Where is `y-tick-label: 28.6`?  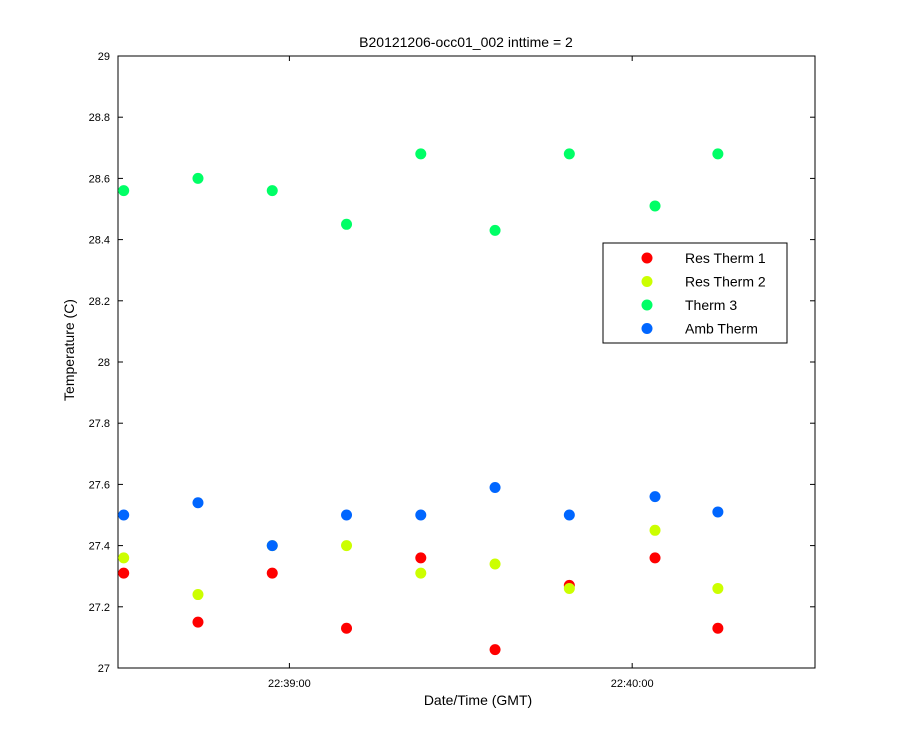
y-tick-label: 28.6 is located at coordinates (99, 179).